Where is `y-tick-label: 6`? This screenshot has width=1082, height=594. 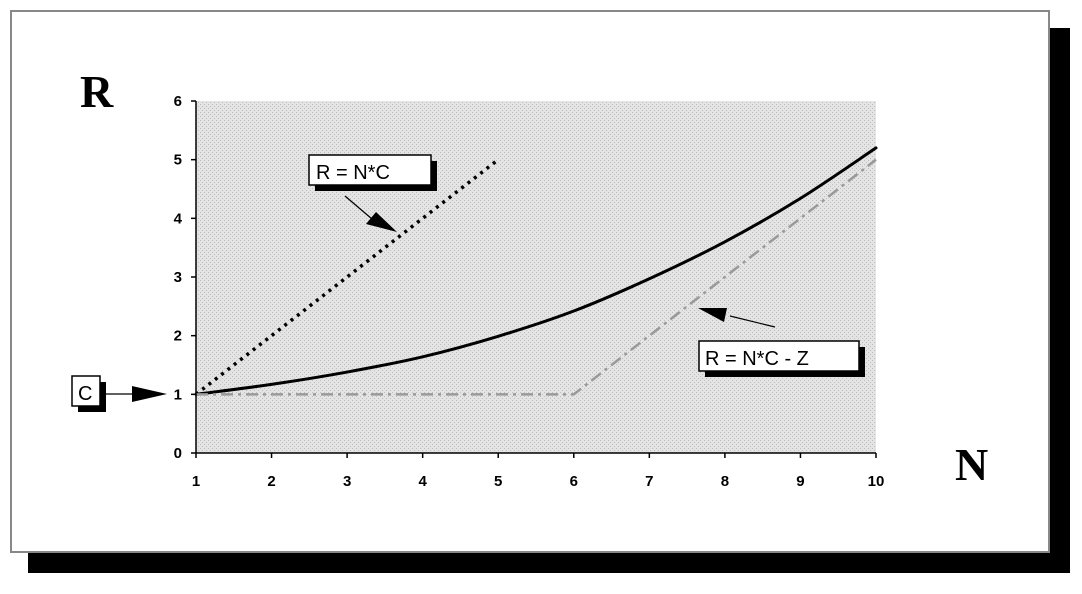
y-tick-label: 6 is located at coordinates (178, 101).